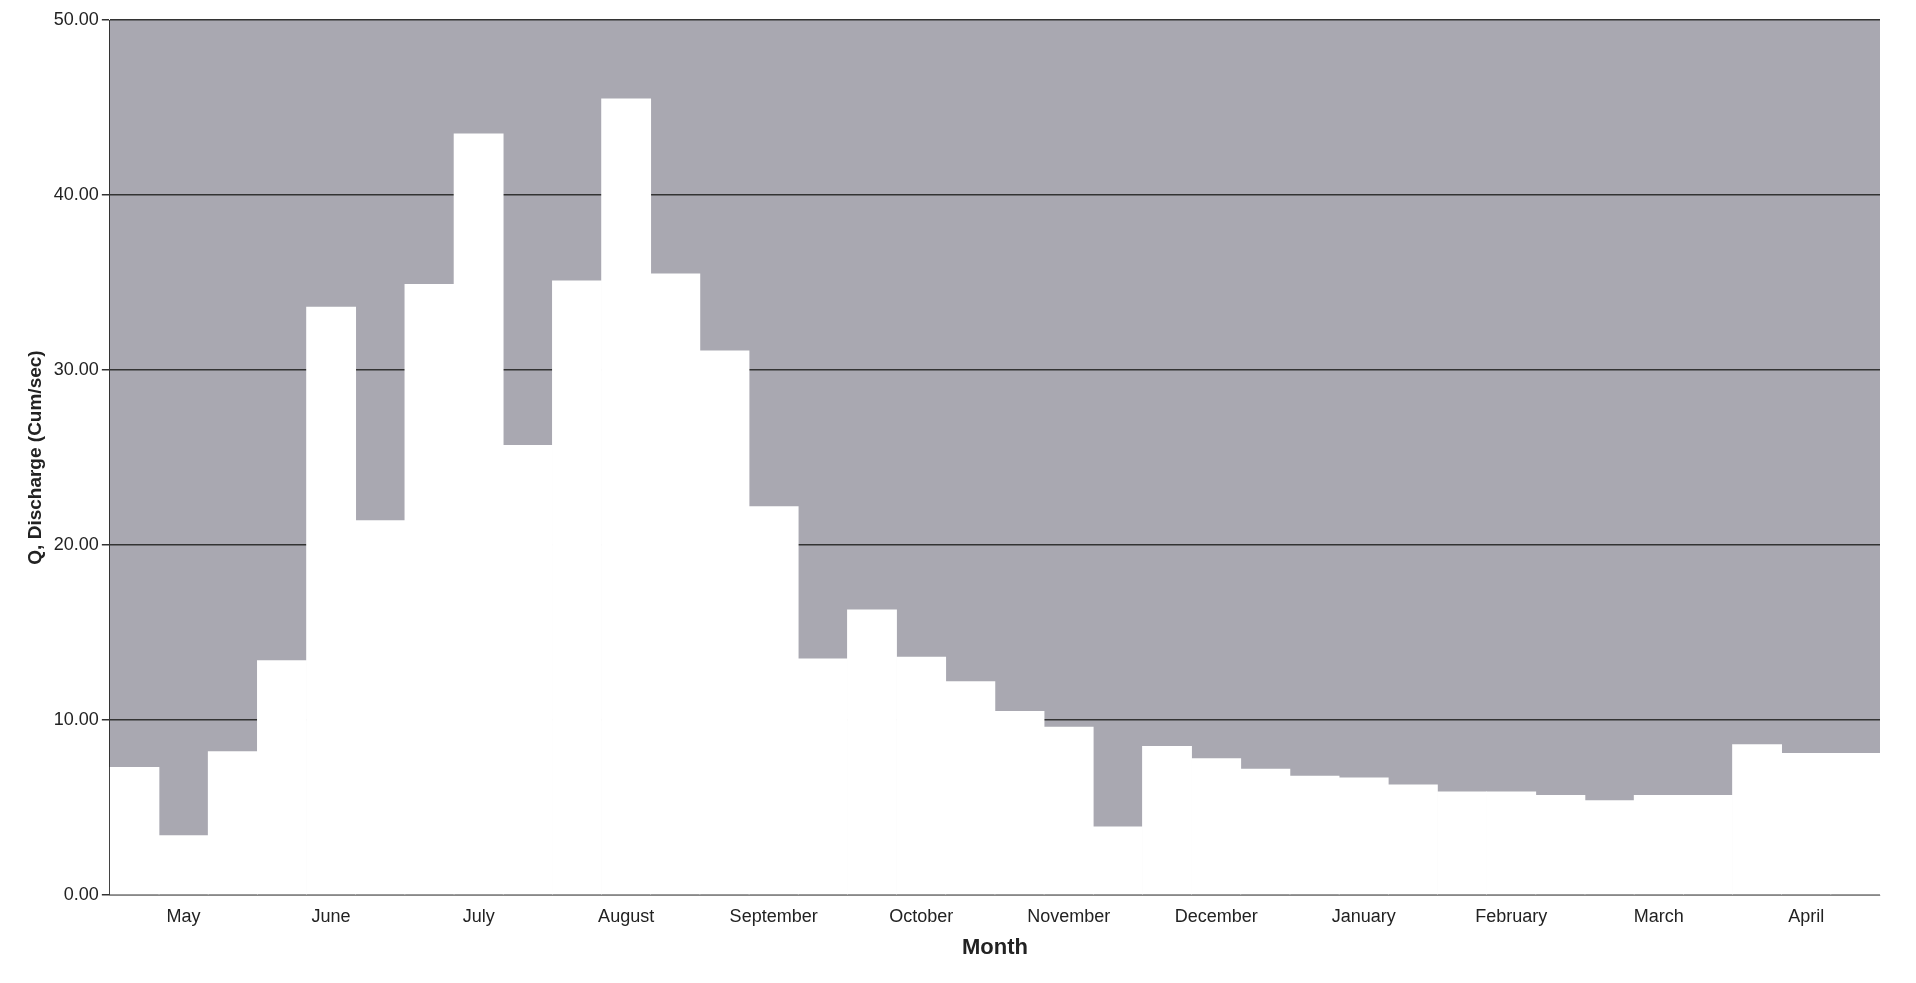 This screenshot has width=1916, height=983. Describe the element at coordinates (76, 543) in the screenshot. I see `y-tick-label: 20.00` at that location.